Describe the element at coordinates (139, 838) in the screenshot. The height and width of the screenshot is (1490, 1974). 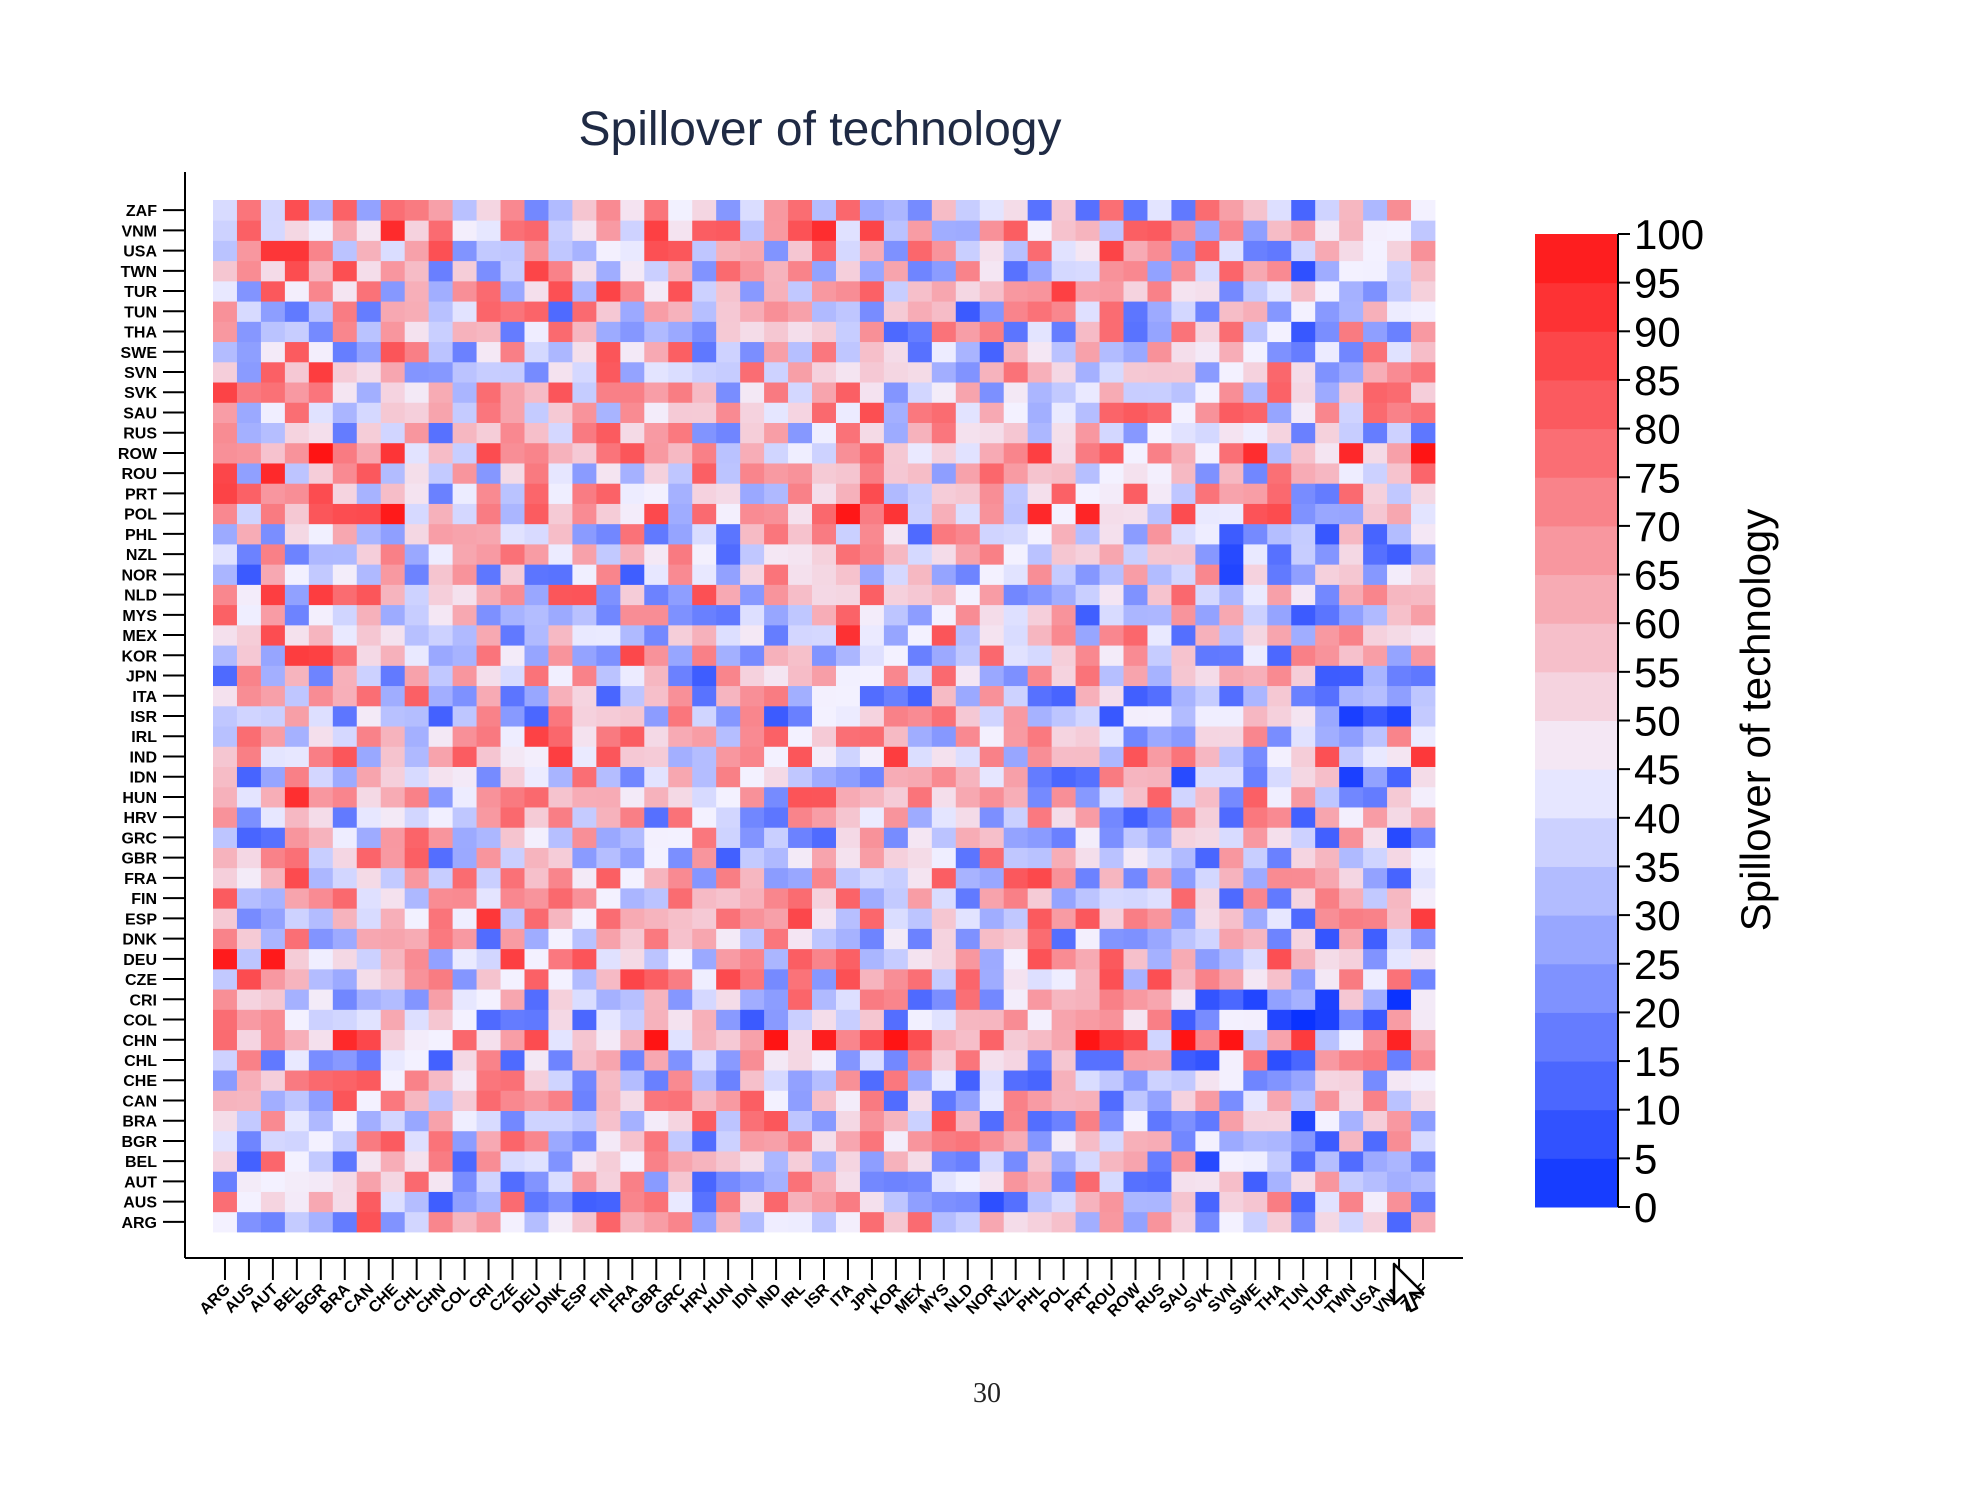
I see `y-tick-label: GRC` at that location.